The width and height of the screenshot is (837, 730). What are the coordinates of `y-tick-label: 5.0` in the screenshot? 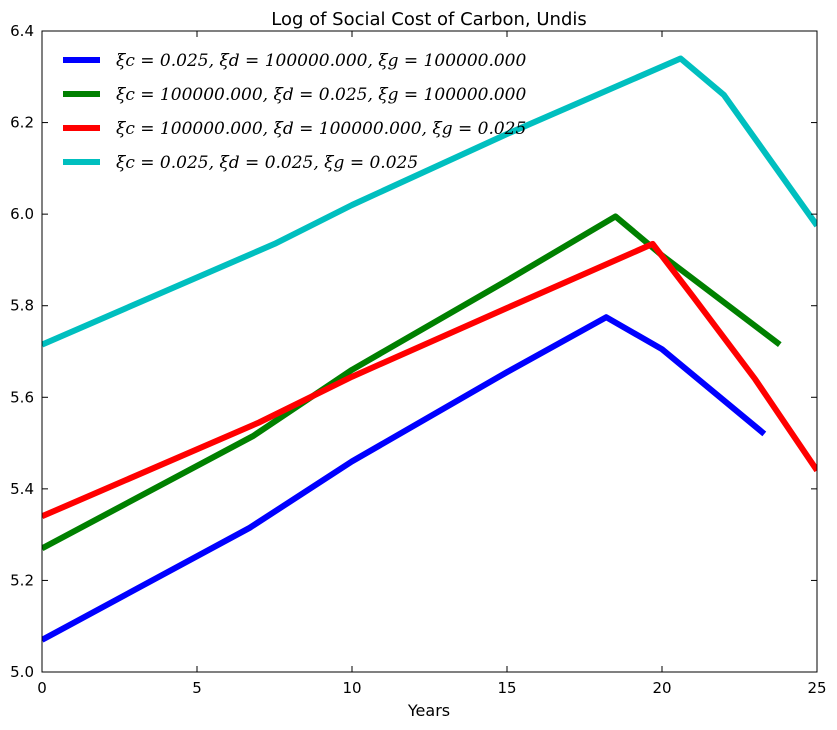 It's located at (22, 672).